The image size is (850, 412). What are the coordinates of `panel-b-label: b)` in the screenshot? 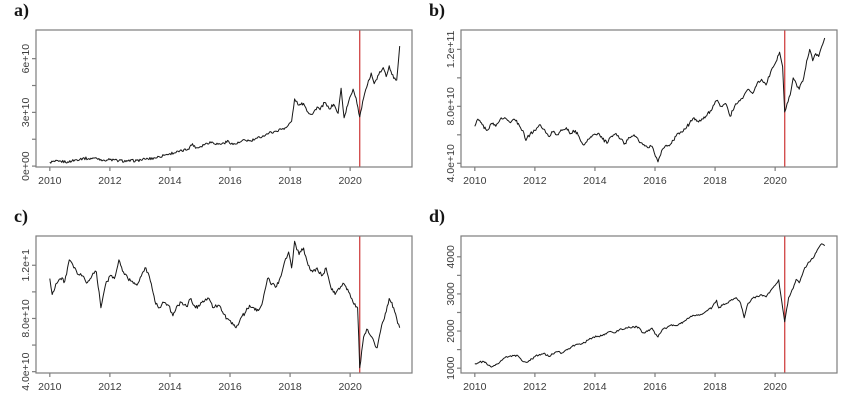 It's located at (437, 10).